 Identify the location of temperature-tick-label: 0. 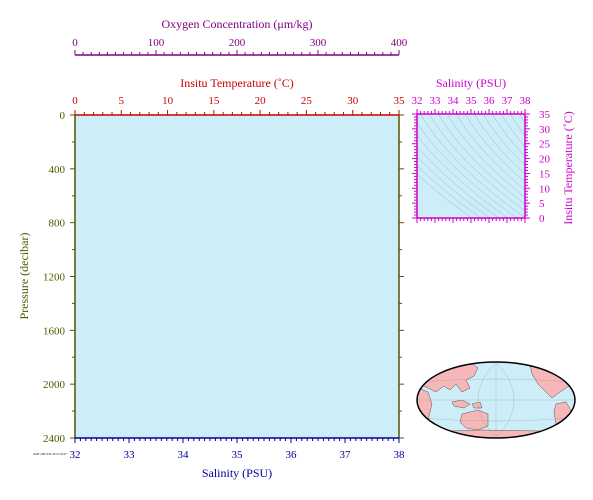
(75, 101).